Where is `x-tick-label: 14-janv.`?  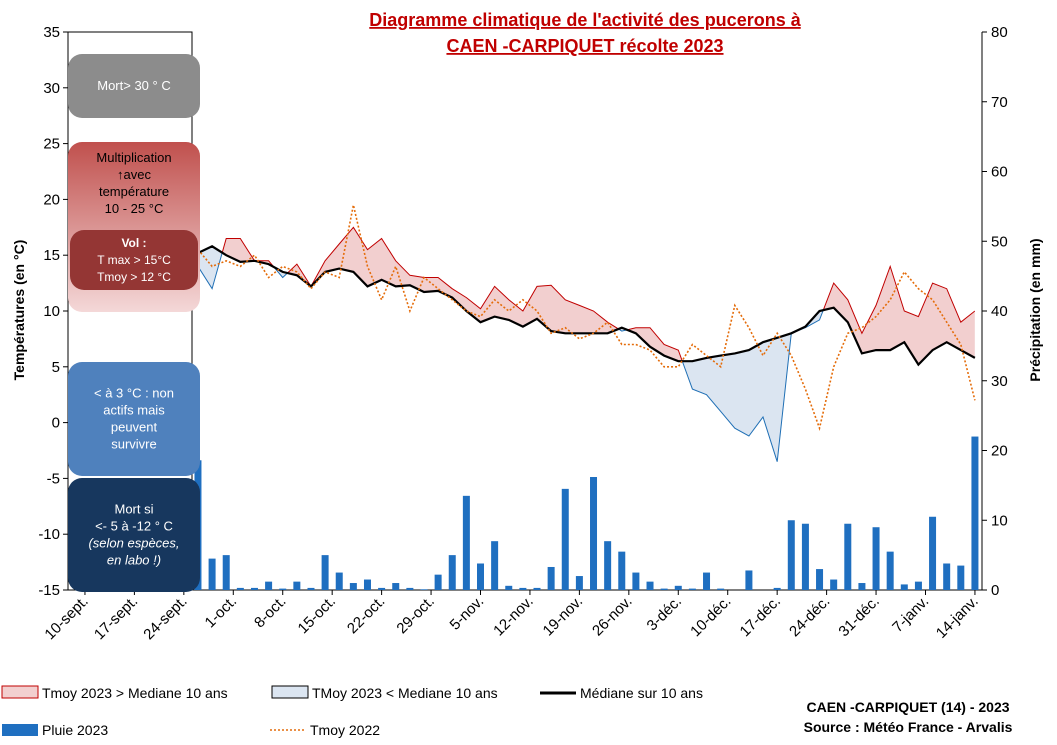
x-tick-label: 14-janv. is located at coordinates (957, 617).